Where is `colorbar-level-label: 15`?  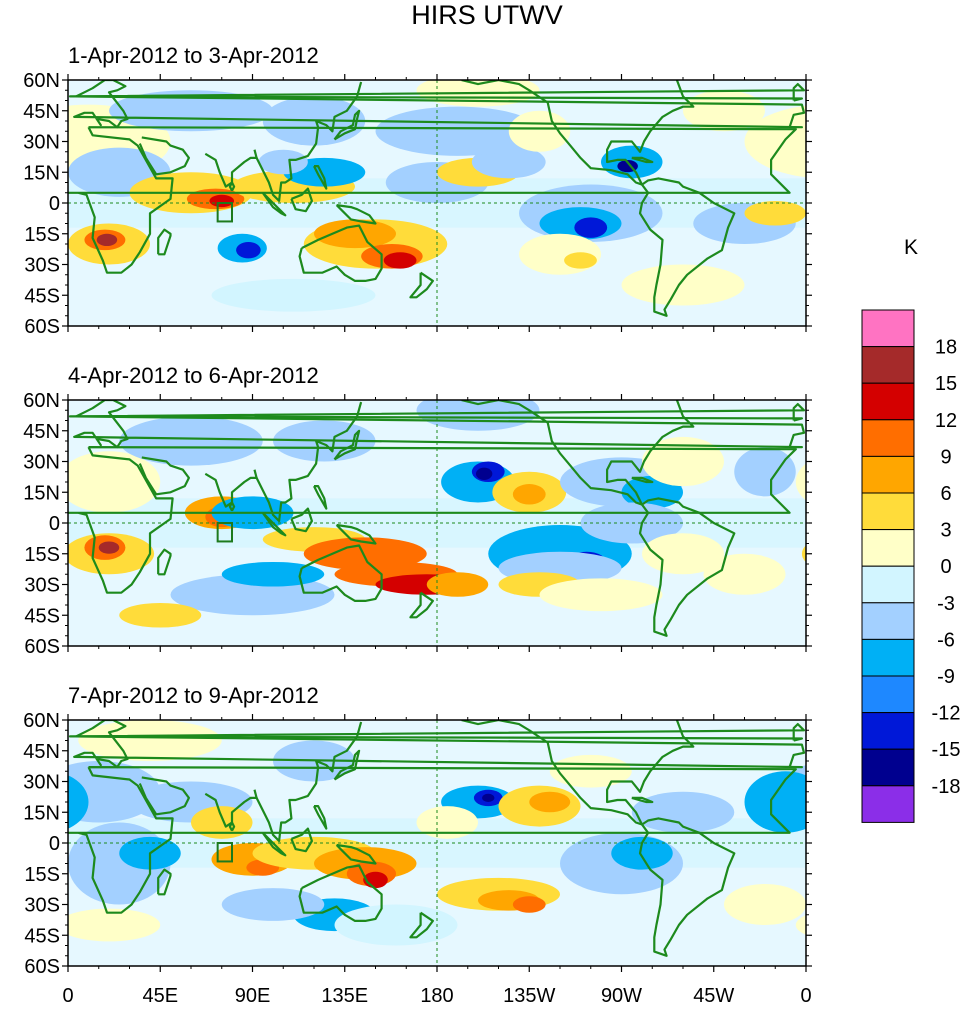
colorbar-level-label: 15 is located at coordinates (946, 384).